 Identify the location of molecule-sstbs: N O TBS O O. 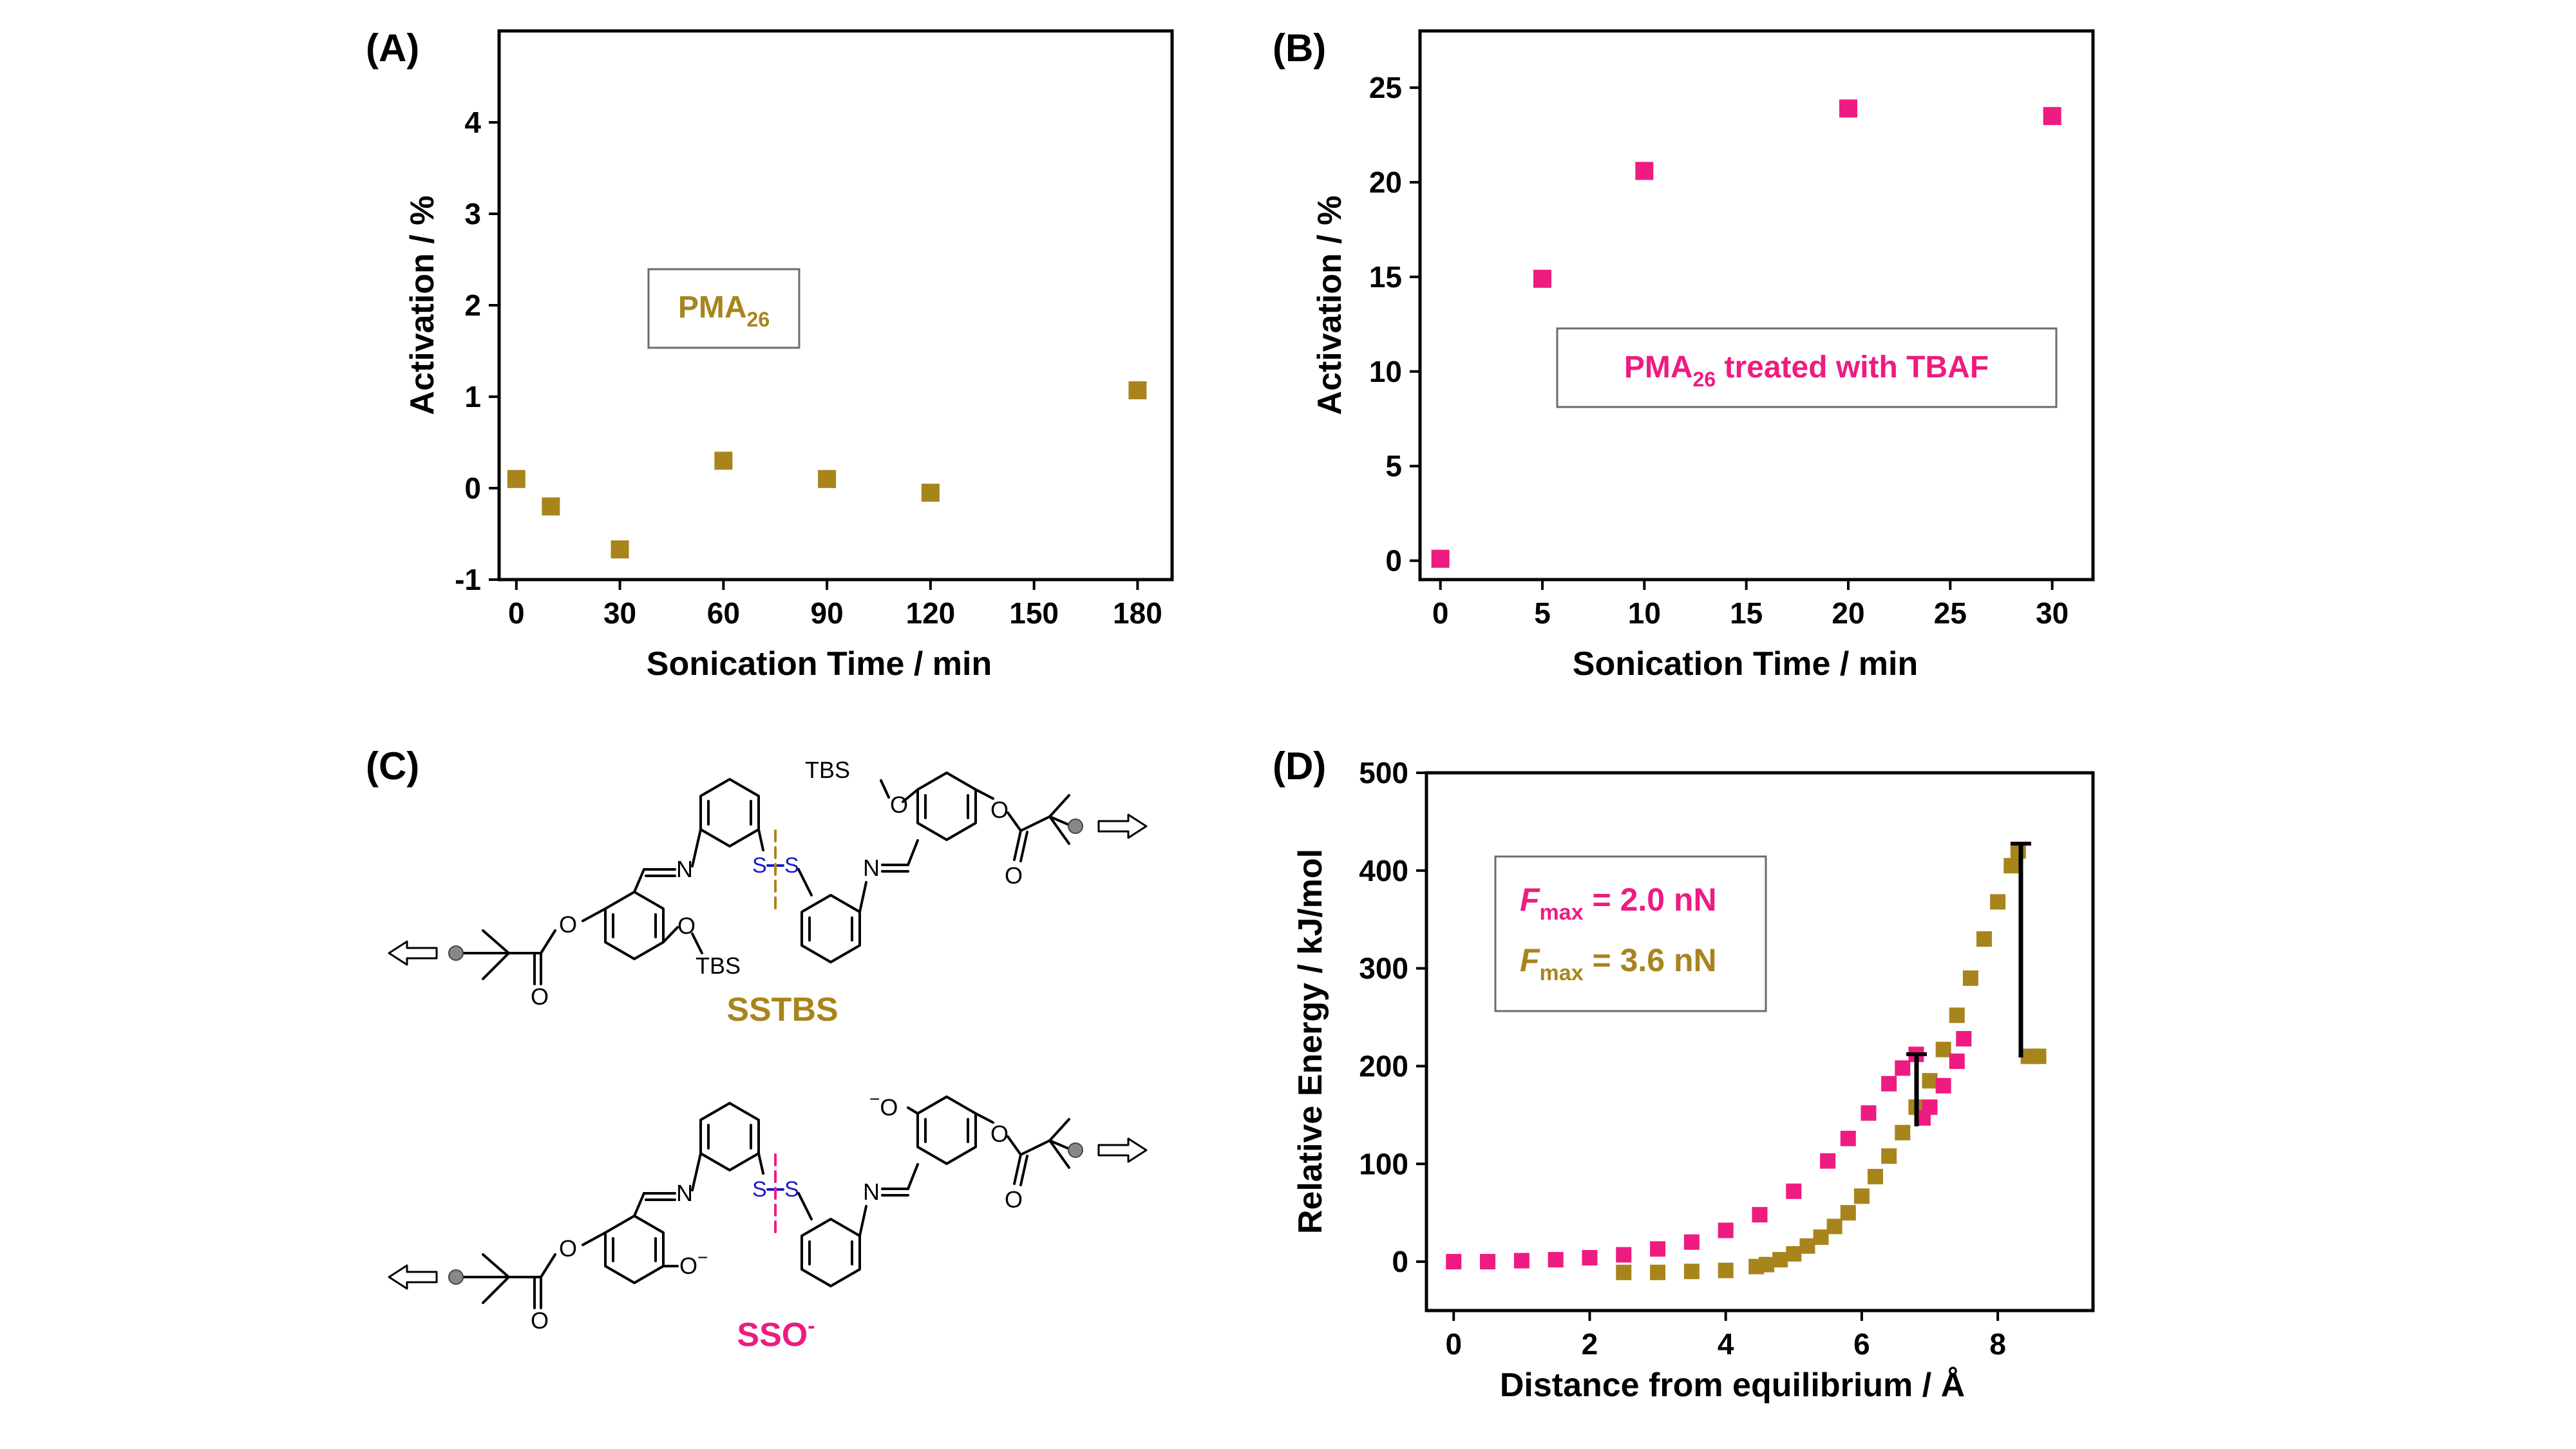
(768, 892).